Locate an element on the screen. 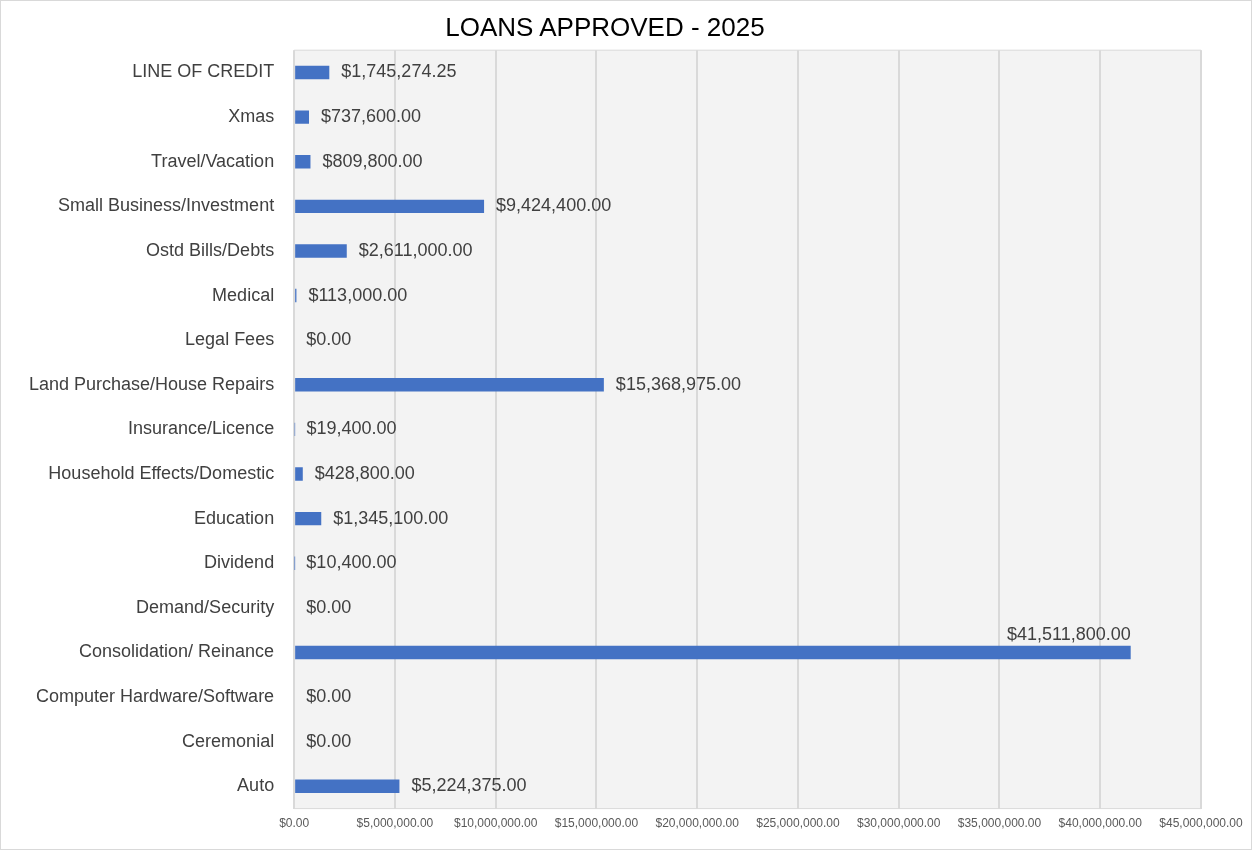 The width and height of the screenshot is (1252, 850). data-label: $428,800.00 is located at coordinates (364, 472).